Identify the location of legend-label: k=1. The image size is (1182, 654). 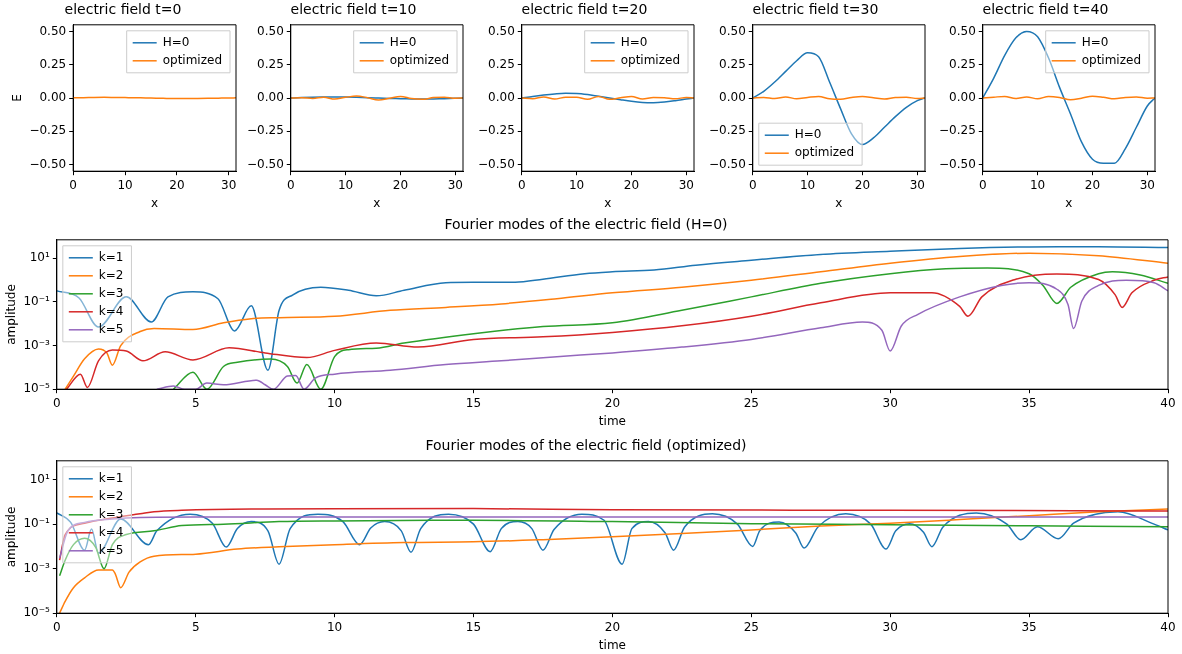
(111, 256).